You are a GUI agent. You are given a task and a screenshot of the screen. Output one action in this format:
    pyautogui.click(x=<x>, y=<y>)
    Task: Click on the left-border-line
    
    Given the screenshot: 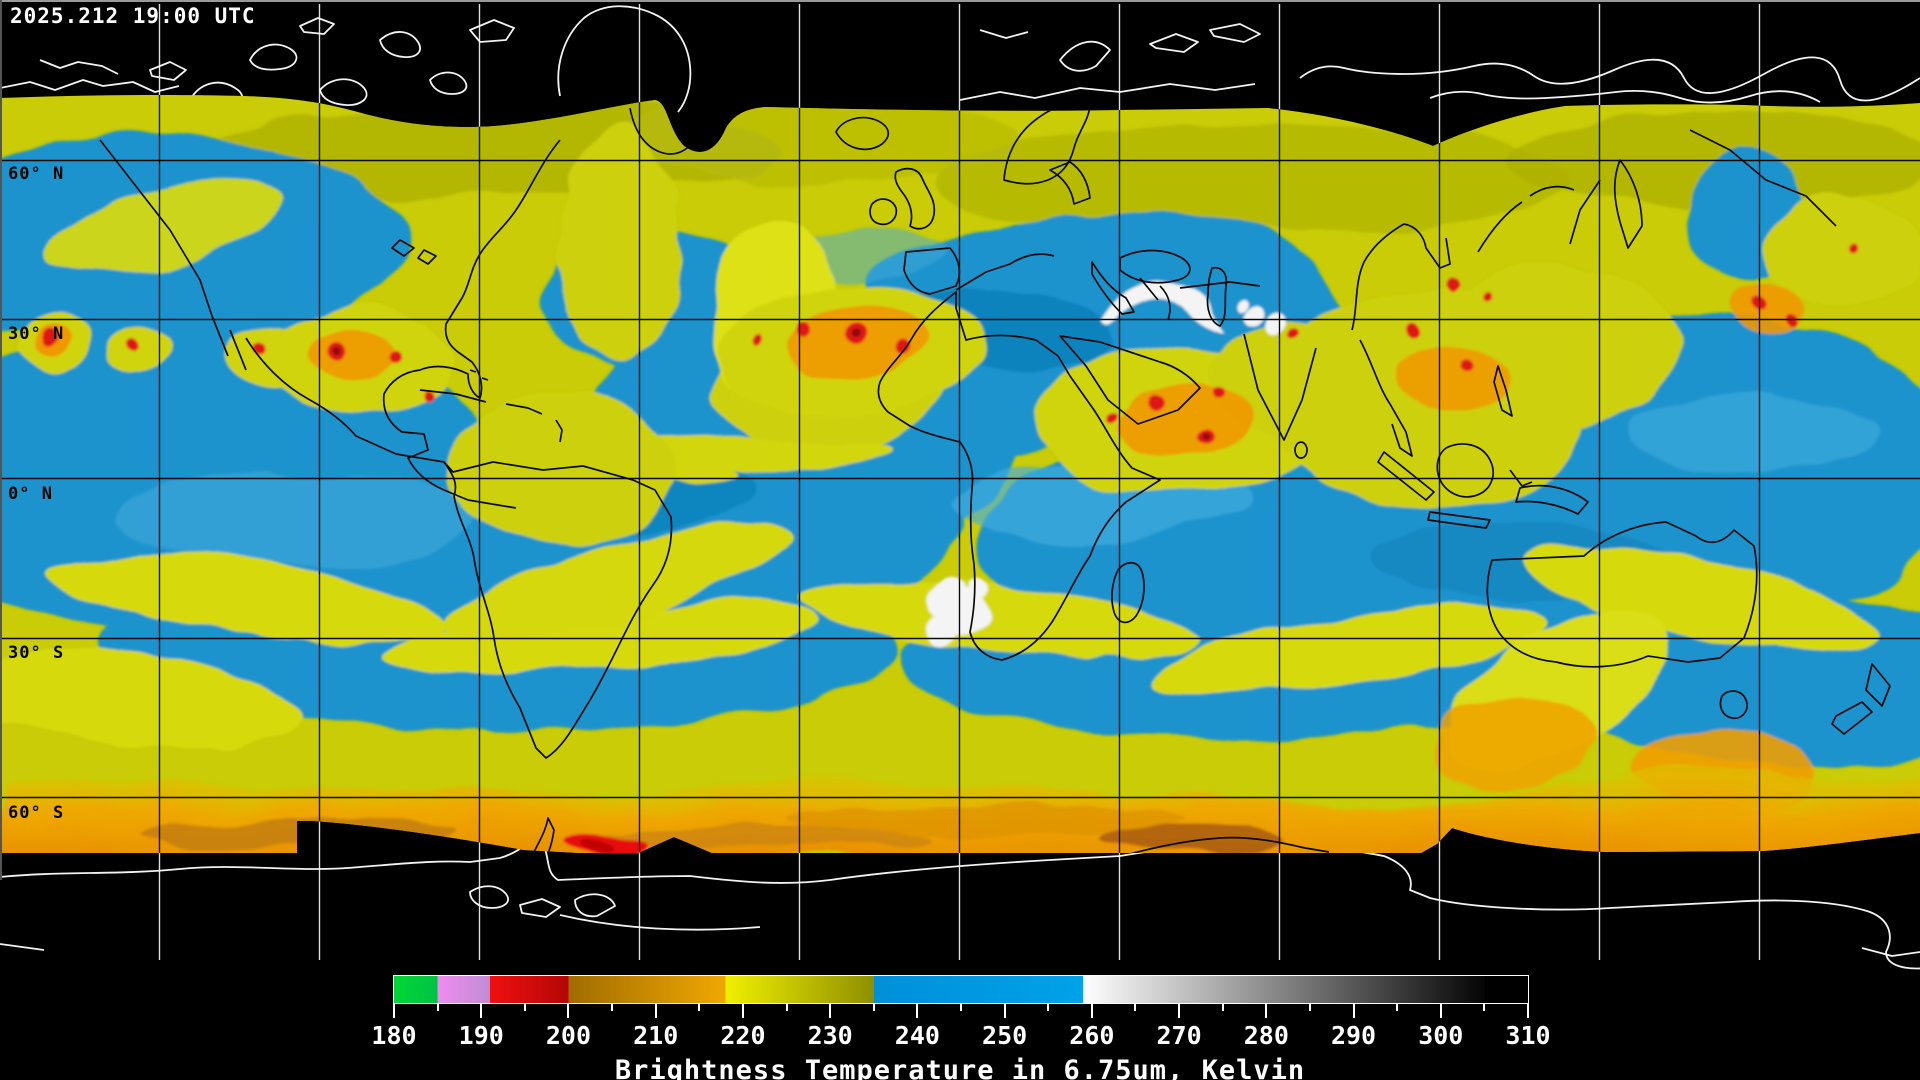 What is the action you would take?
    pyautogui.click(x=1, y=440)
    